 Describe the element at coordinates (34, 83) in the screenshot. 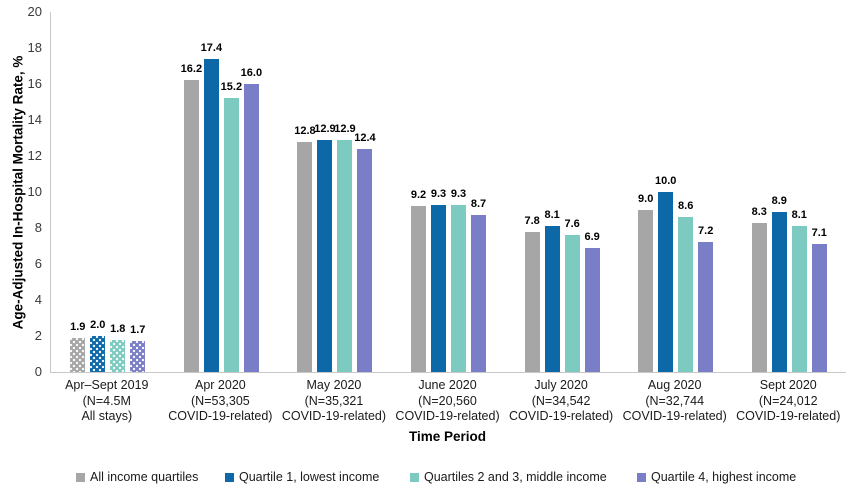

I see `y-axis-tick-label: 16` at that location.